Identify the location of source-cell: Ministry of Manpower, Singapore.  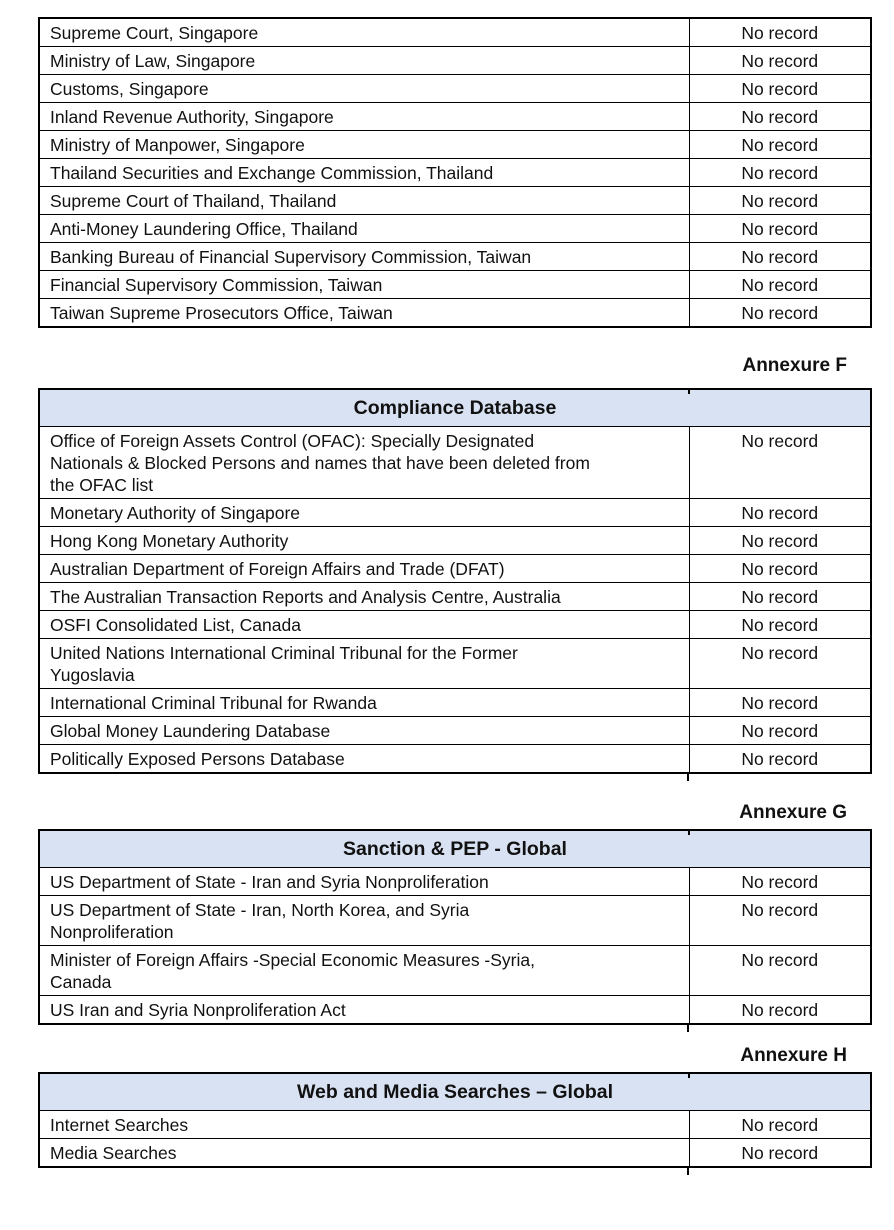
(364, 144).